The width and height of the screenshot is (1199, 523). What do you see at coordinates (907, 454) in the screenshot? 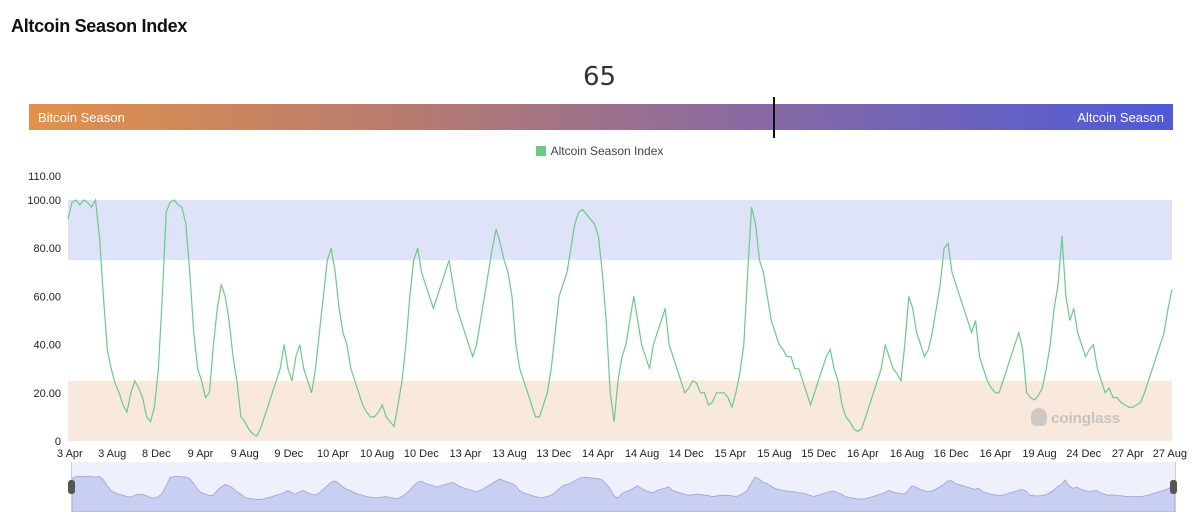
I see `x-tick-label: 16 Aug` at bounding box center [907, 454].